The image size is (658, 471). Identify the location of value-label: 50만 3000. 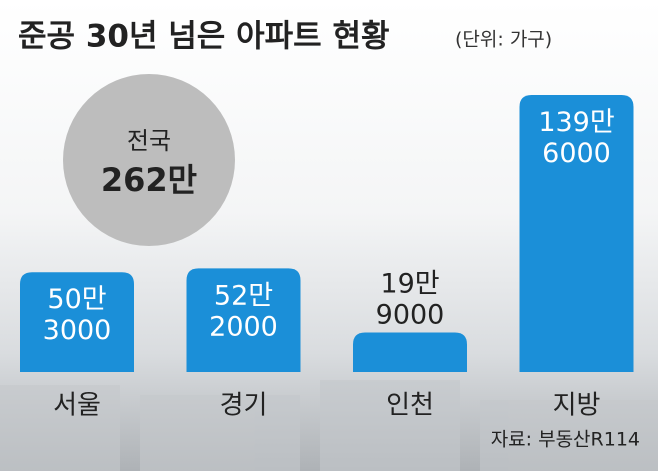
(77, 315).